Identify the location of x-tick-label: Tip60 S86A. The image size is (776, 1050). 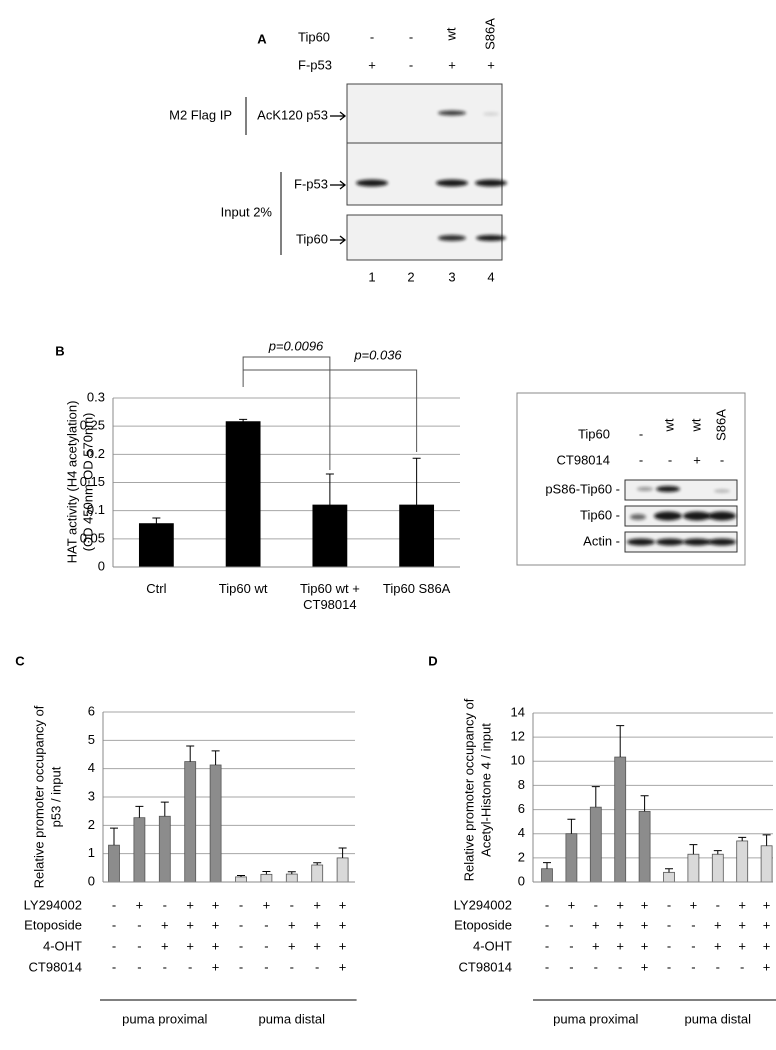
(416, 588).